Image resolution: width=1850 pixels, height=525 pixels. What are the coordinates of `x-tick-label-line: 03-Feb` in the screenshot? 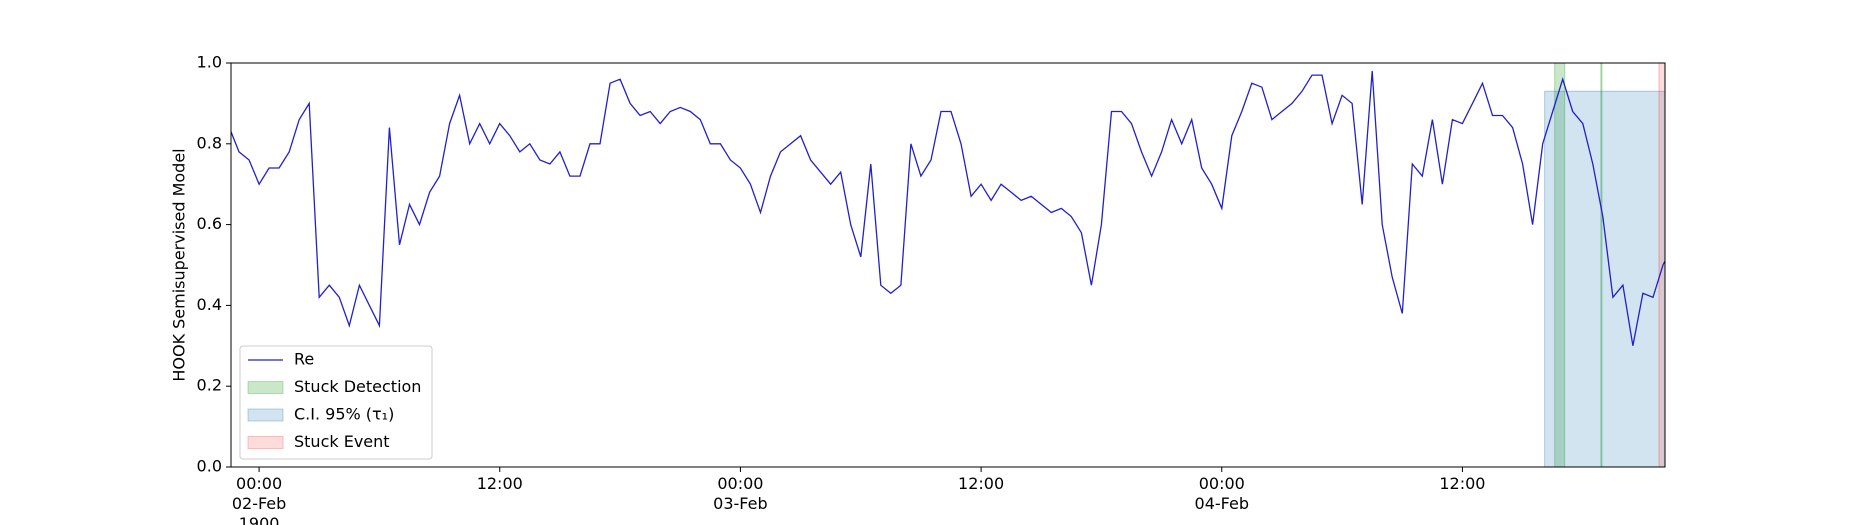 It's located at (740, 503).